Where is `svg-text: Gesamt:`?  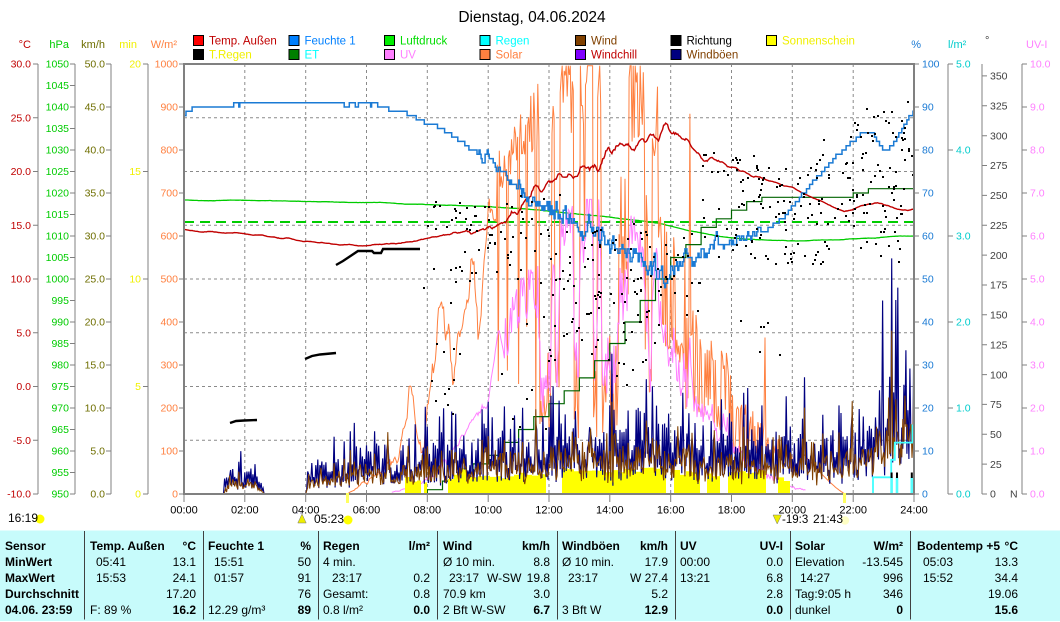
svg-text: Gesamt: is located at coordinates (345, 594).